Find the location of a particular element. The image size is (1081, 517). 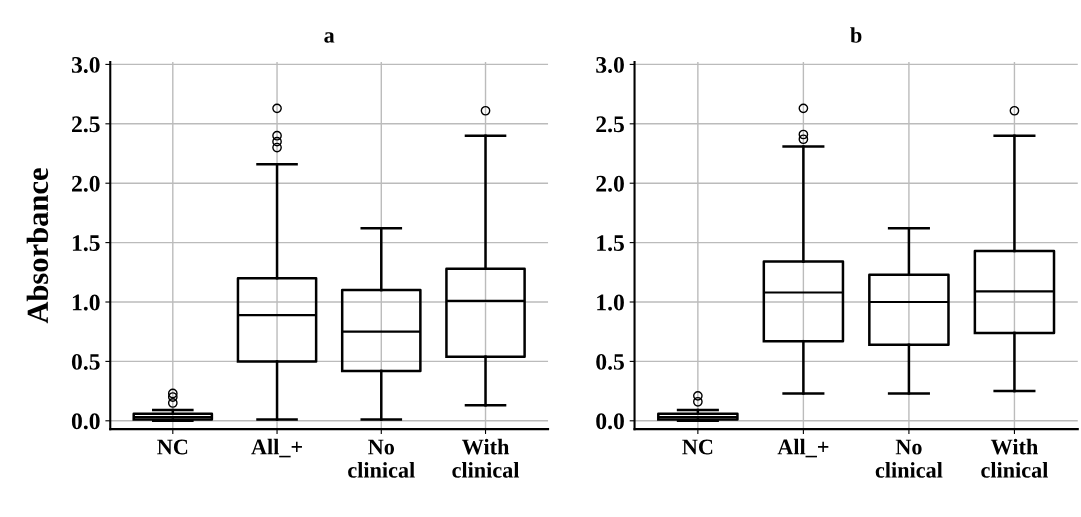

y-axis-title: Absorbance is located at coordinates (37, 246).